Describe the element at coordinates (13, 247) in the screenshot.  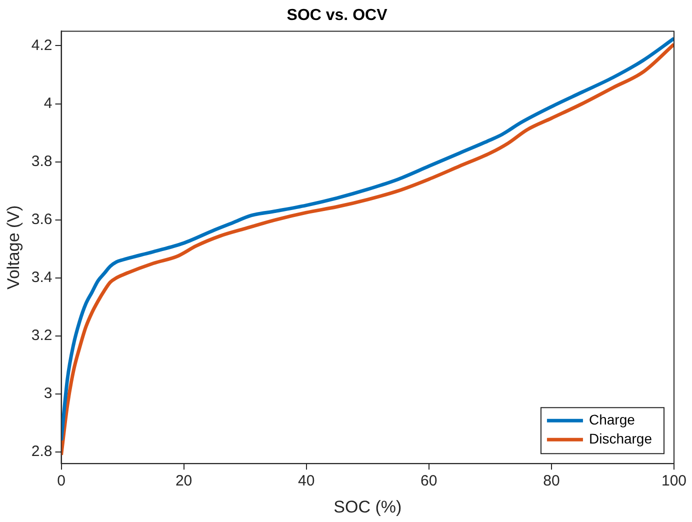
I see `y-axis-title: Voltage (V)` at that location.